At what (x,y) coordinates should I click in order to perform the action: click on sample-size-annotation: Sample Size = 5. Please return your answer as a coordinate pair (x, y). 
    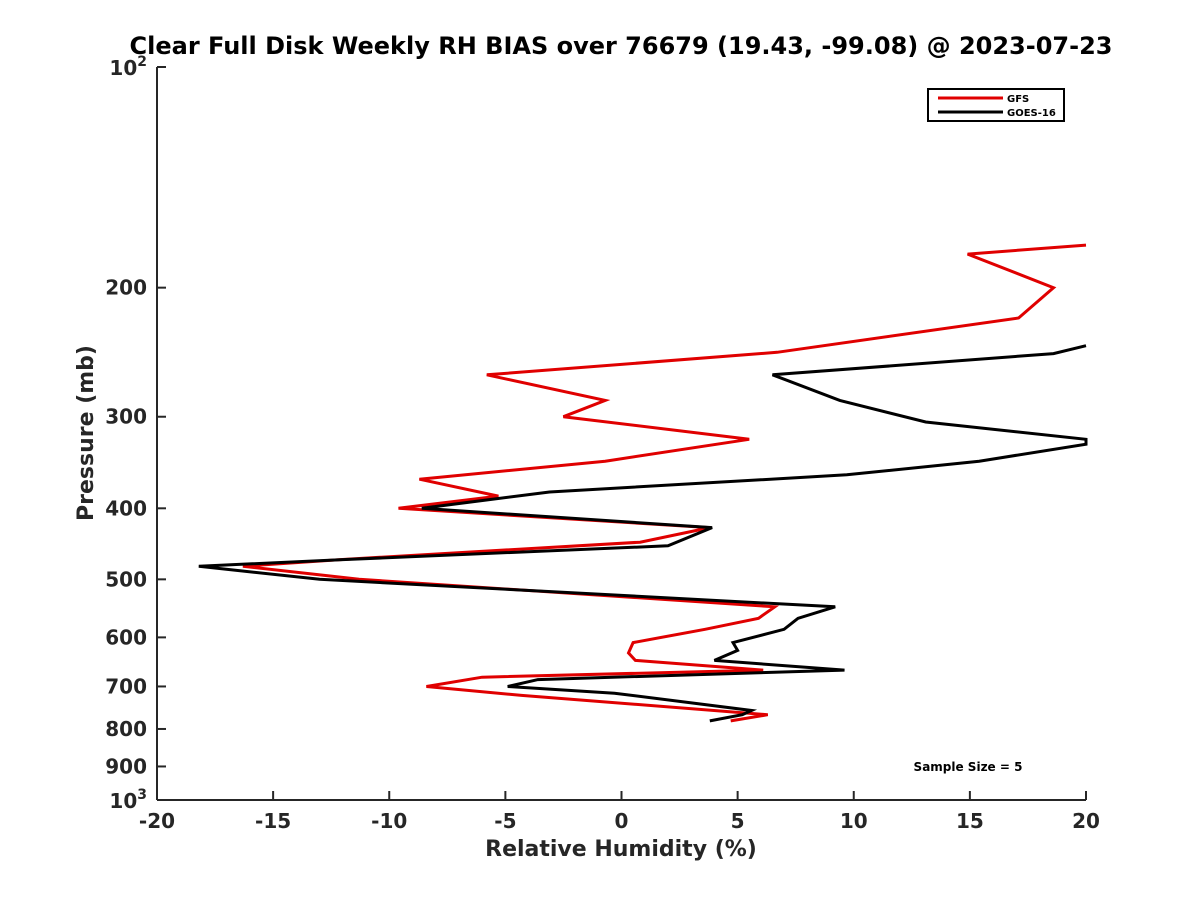
    Looking at the image, I should click on (968, 767).